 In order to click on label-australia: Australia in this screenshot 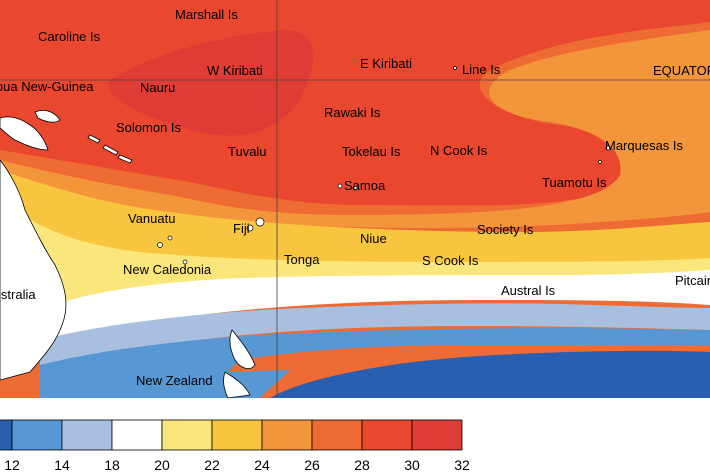, I will do `click(18, 294)`.